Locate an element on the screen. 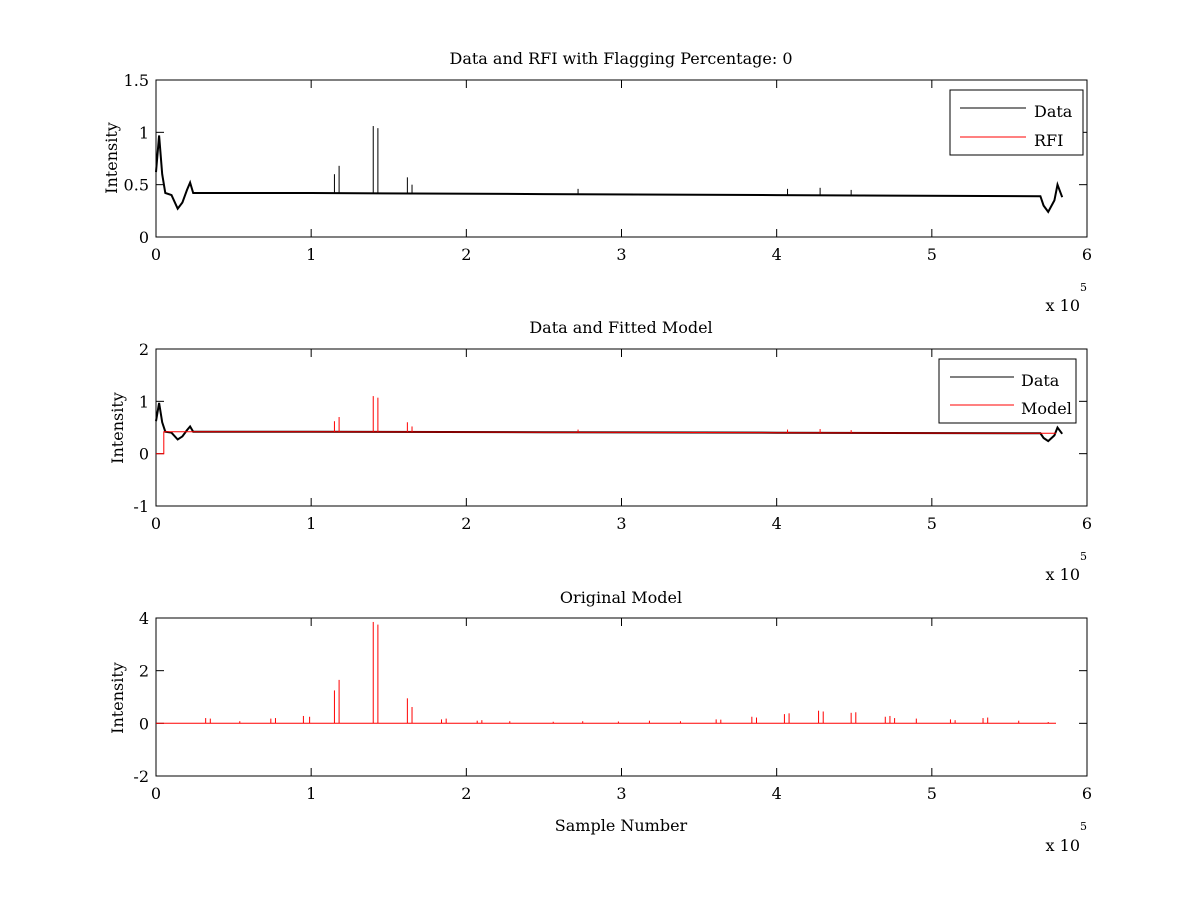 This screenshot has height=900, width=1200. panel-2-title: Data and Fitted Model is located at coordinates (620, 327).